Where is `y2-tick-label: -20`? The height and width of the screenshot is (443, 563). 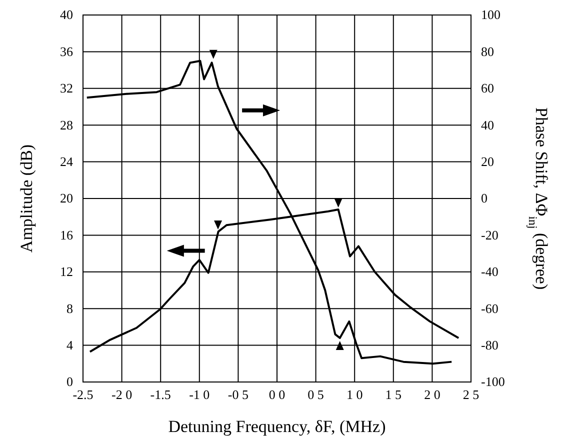 y2-tick-label: -20 is located at coordinates (489, 234).